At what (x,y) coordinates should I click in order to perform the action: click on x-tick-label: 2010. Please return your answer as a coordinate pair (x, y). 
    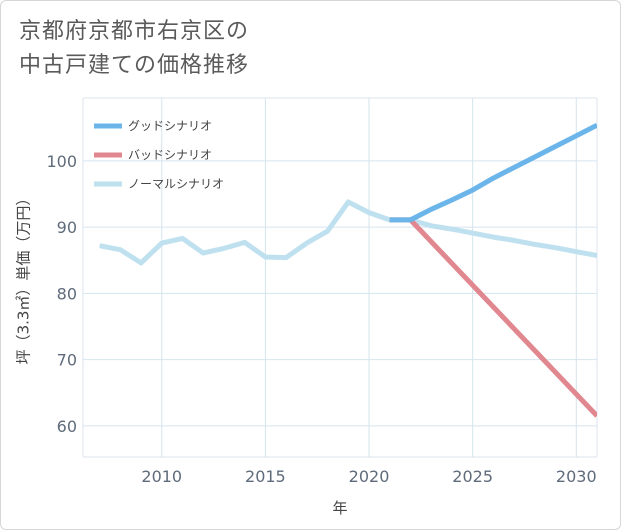
    Looking at the image, I should click on (161, 476).